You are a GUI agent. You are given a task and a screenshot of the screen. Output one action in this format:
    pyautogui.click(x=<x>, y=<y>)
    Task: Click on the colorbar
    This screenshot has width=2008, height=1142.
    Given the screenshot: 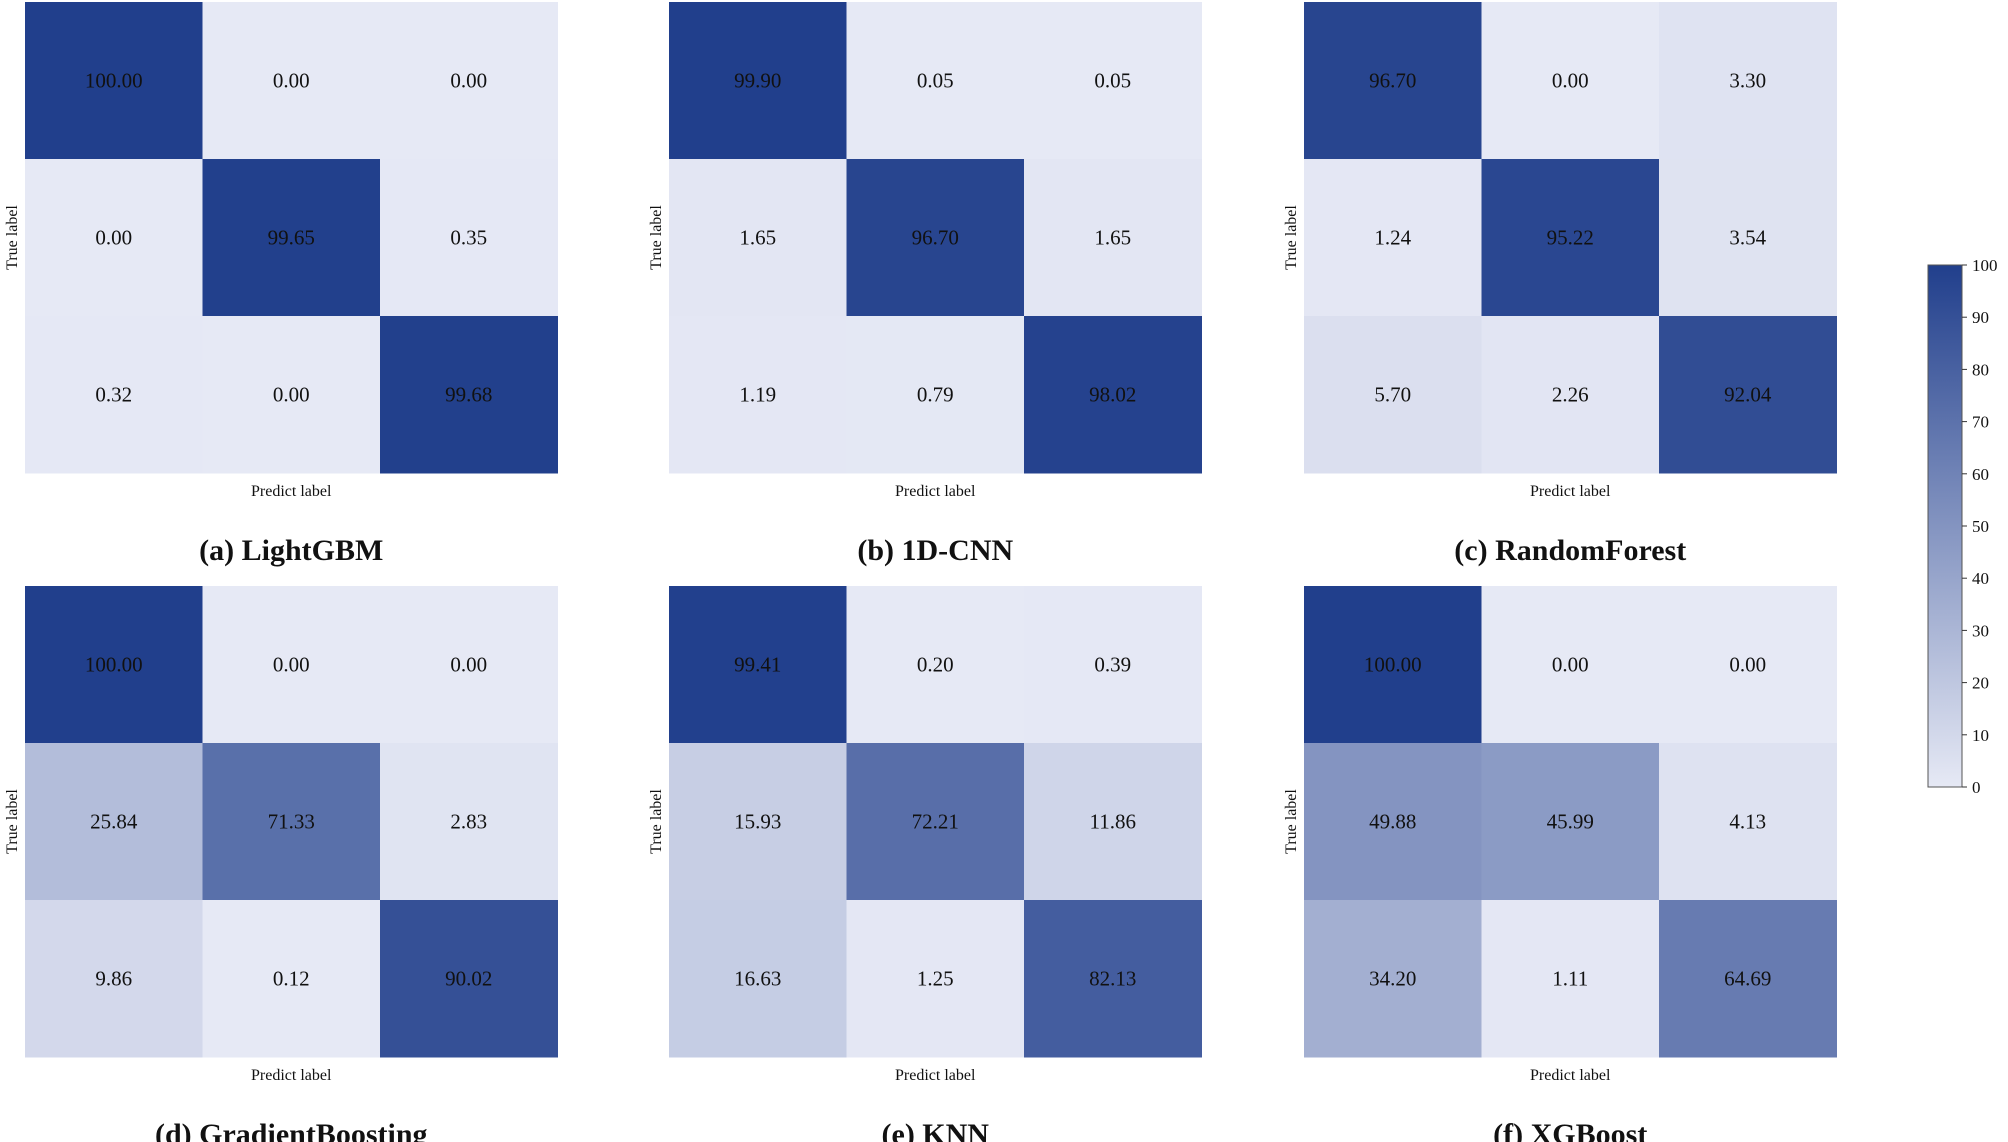 What is the action you would take?
    pyautogui.click(x=1945, y=526)
    